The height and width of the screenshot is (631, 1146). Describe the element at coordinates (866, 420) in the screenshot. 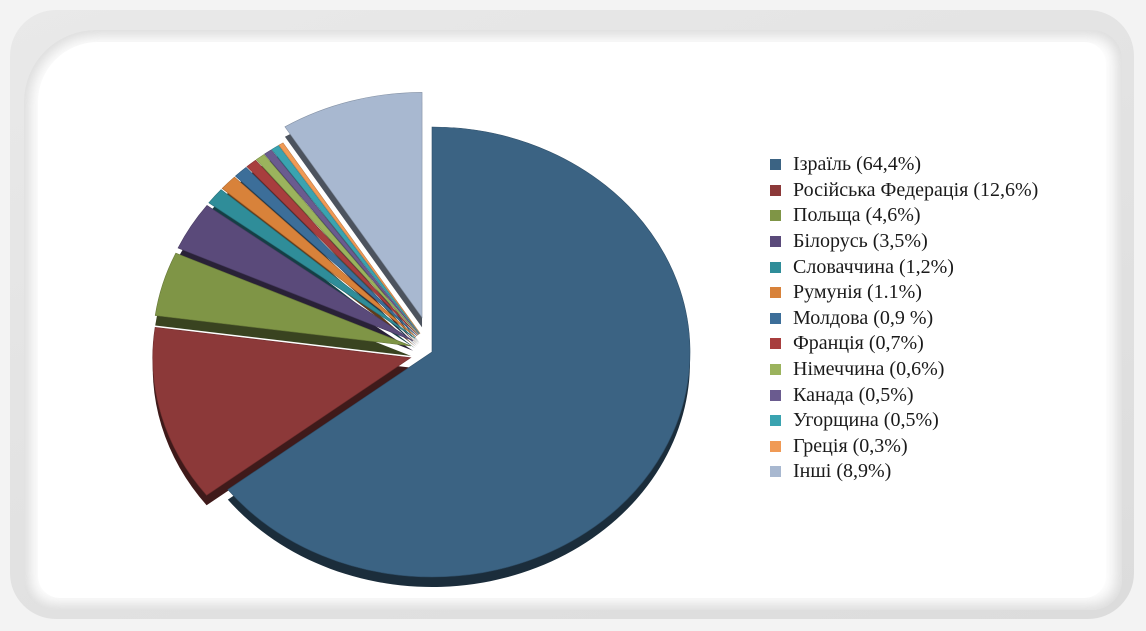

I see `legend-label: Угорщина (0,5%)` at that location.